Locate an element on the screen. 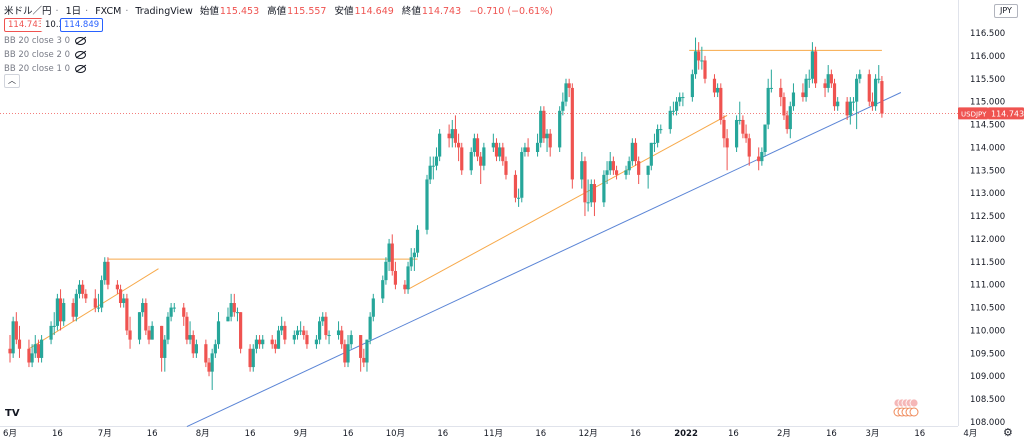 Image resolution: width=1024 pixels, height=439 pixels. indicator-legend-item: BB 20 close 3 0 is located at coordinates (45, 41).